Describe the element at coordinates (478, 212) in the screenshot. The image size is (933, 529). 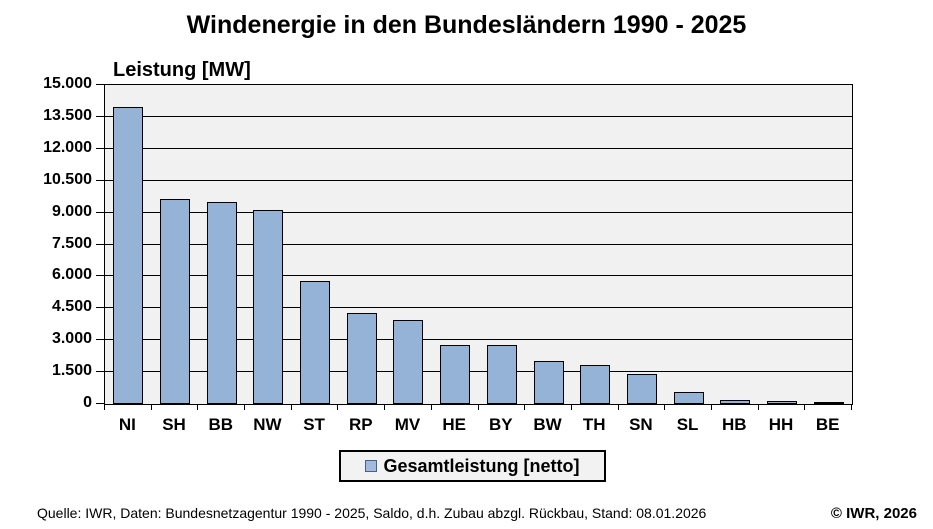
I see `gridline-9.000` at that location.